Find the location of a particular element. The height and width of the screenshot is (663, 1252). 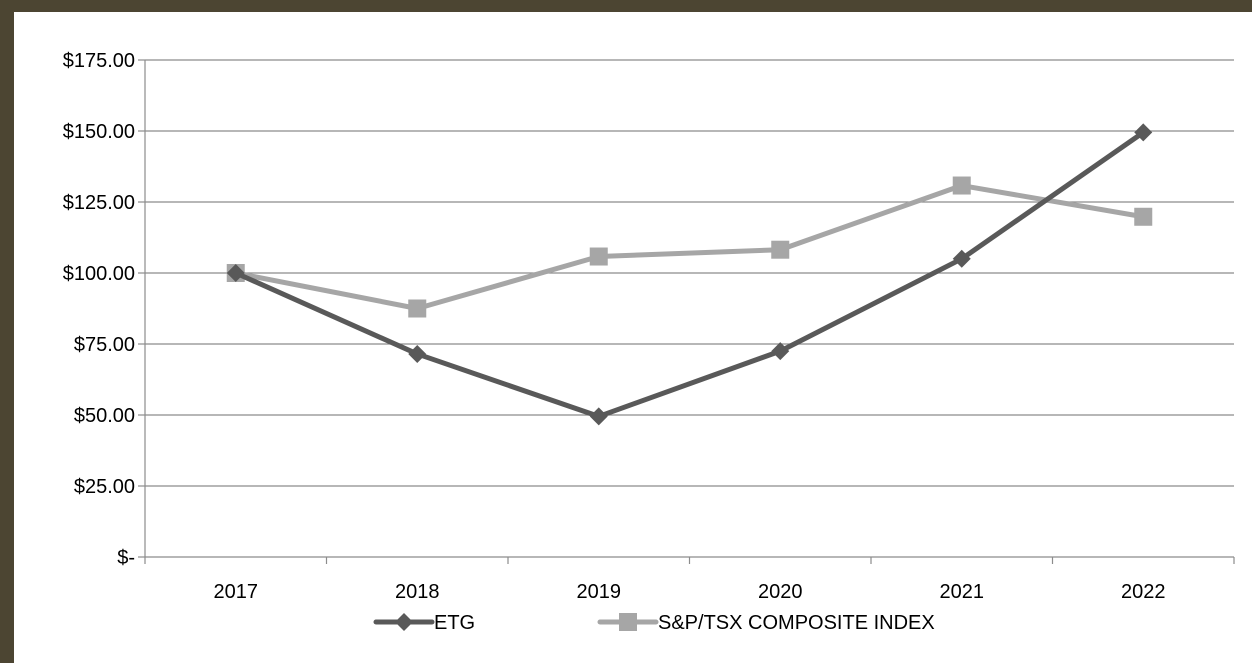

series-line-sp-tsx is located at coordinates (689, 247).